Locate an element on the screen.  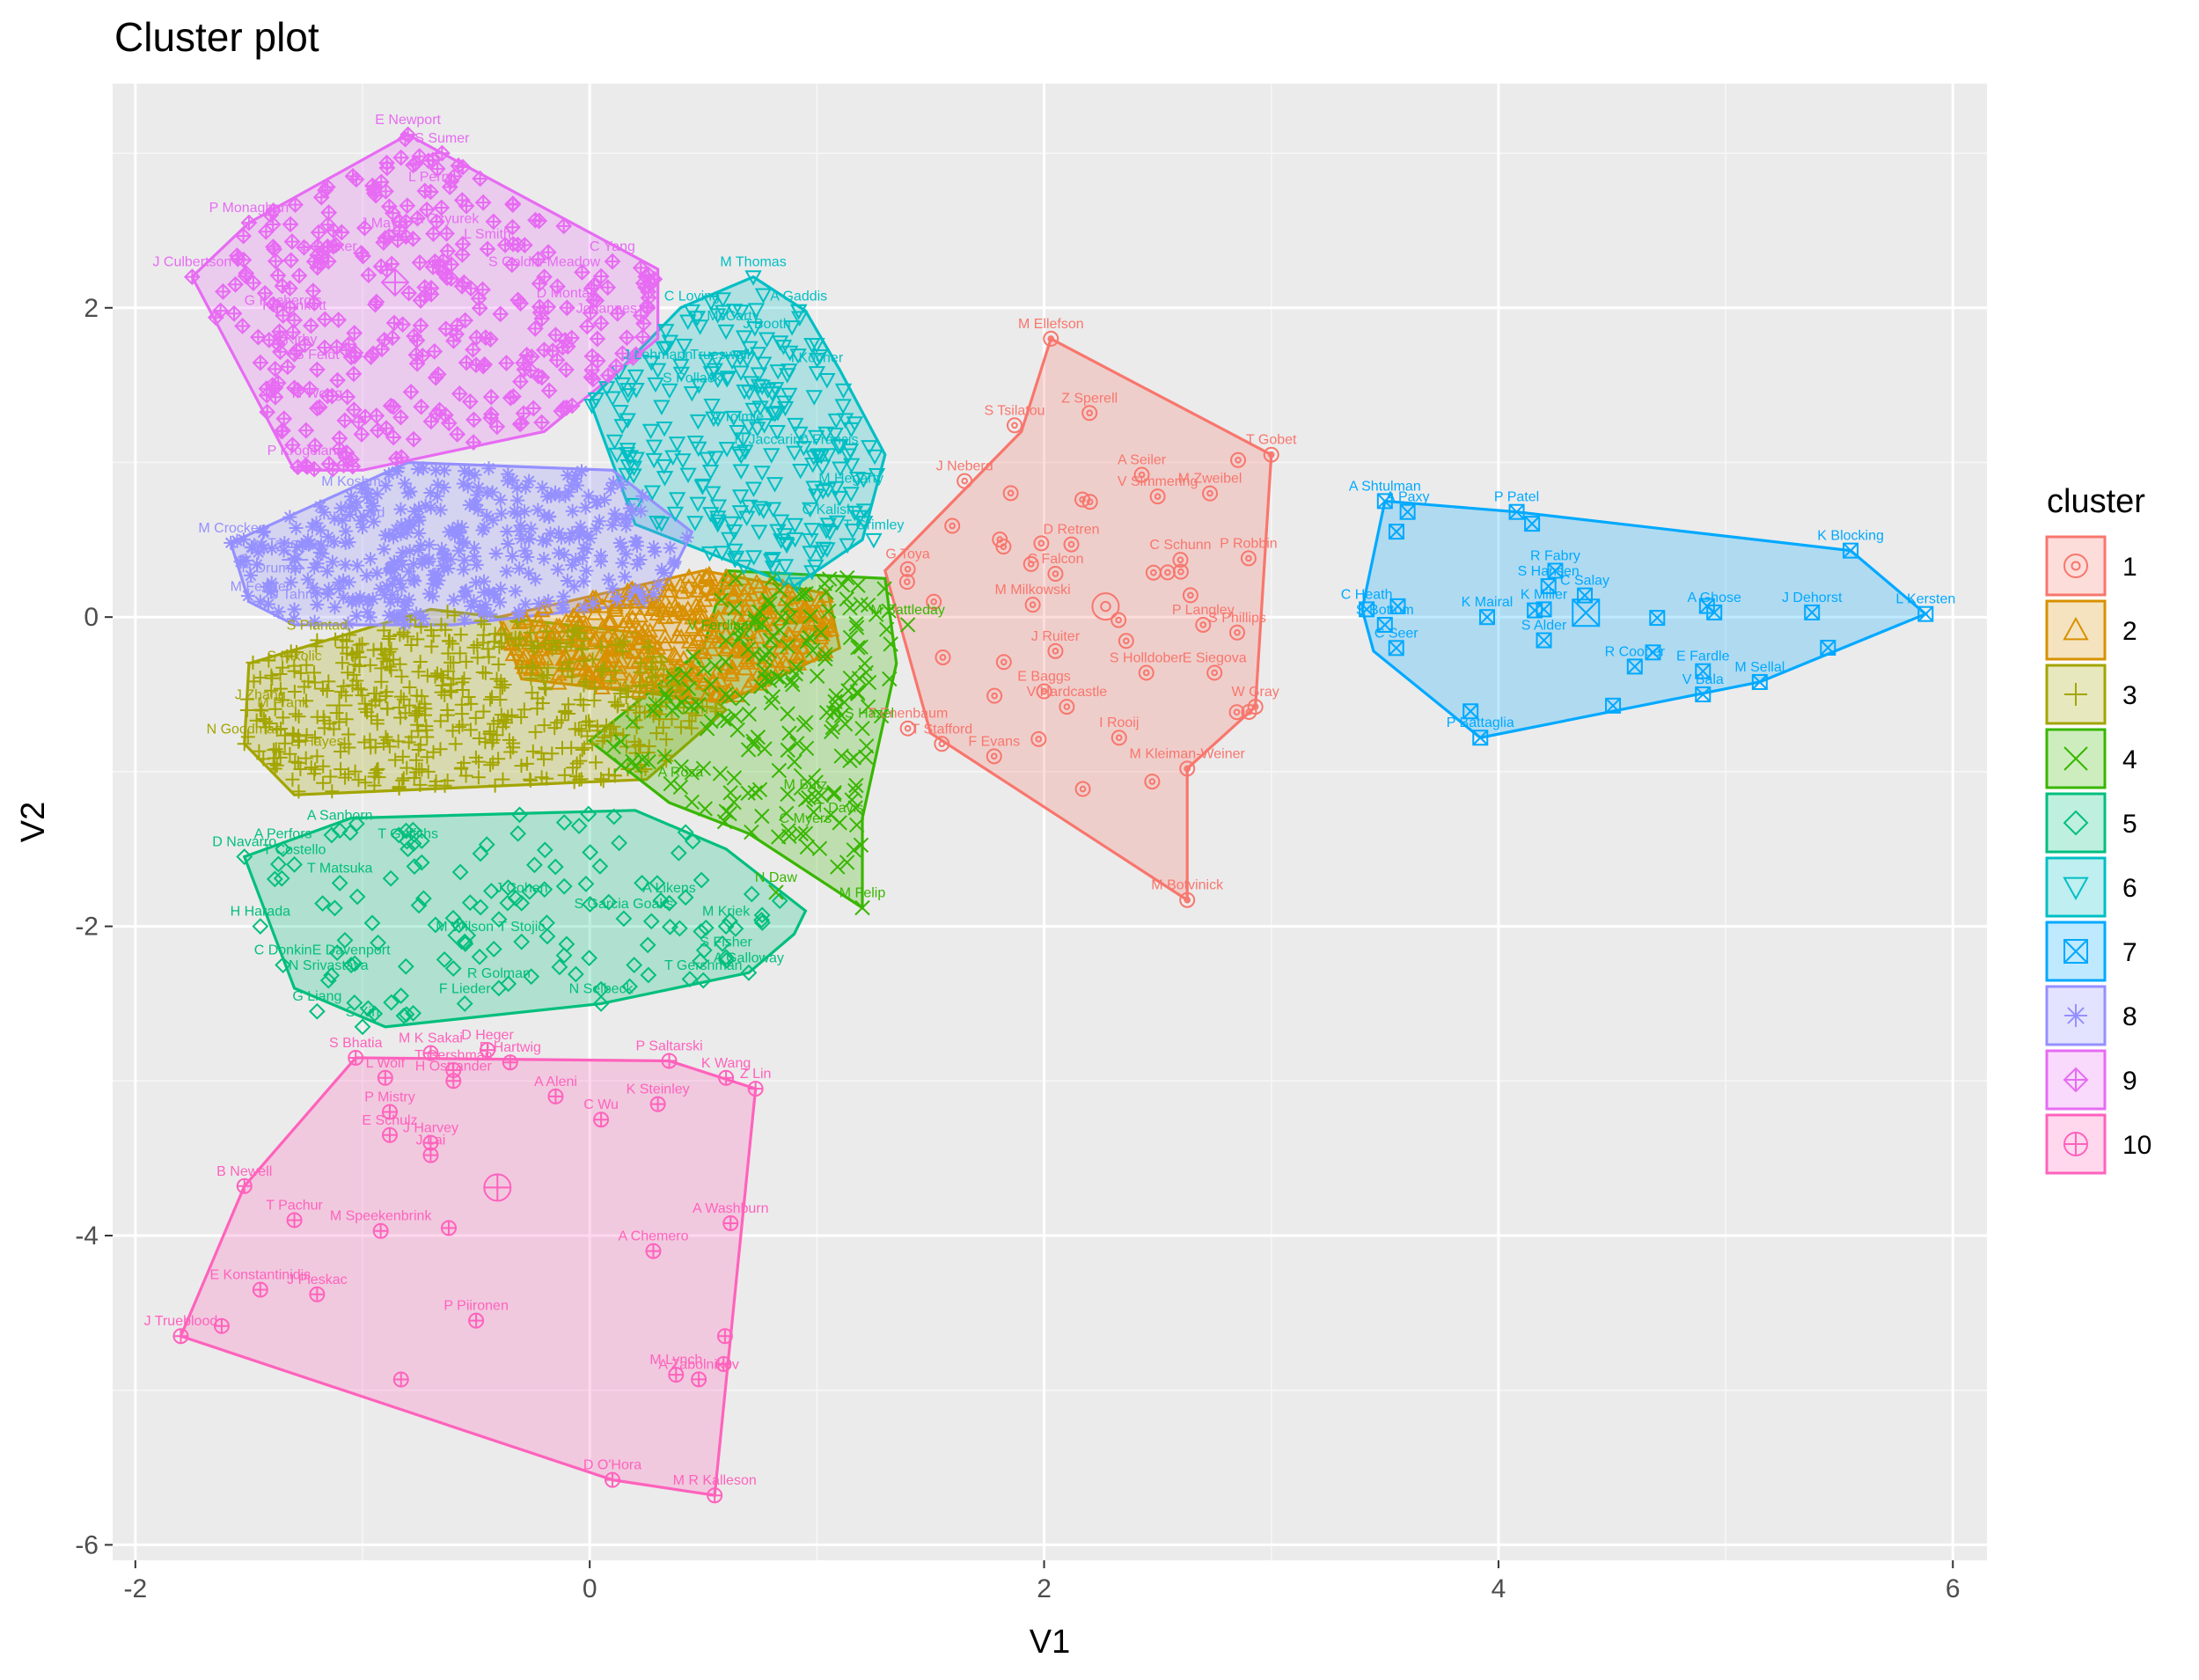
point-label: A Sanborn is located at coordinates (340, 816).